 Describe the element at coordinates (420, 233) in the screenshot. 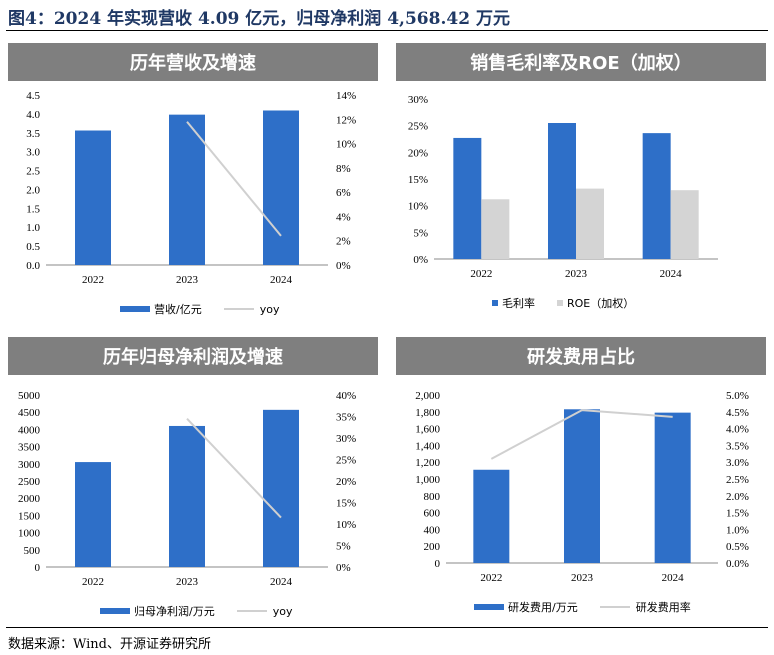

I see `left-axis-tick-label: 5%` at that location.